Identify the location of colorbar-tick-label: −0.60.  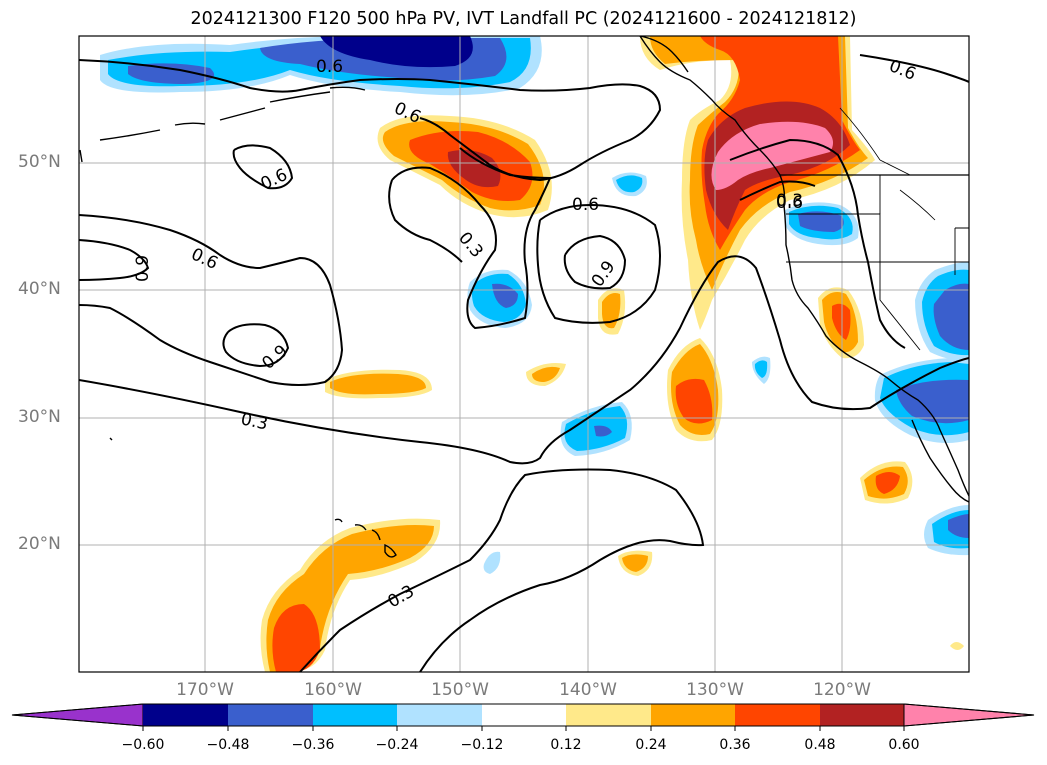
(143, 745).